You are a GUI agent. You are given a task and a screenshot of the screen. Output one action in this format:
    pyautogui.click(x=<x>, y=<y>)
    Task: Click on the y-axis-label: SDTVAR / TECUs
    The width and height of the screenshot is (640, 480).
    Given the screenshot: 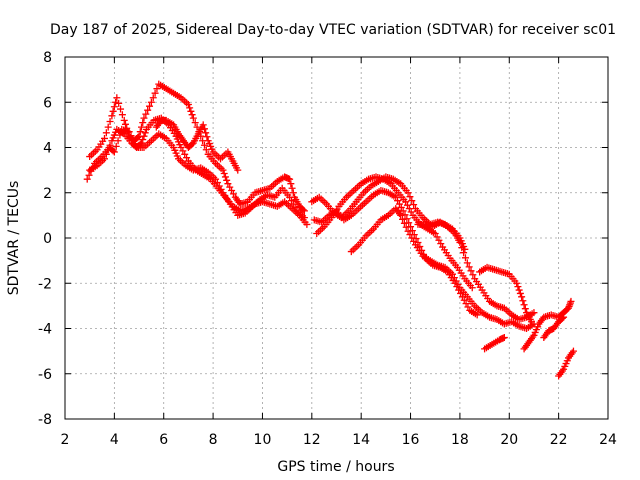 What is the action you would take?
    pyautogui.click(x=14, y=238)
    